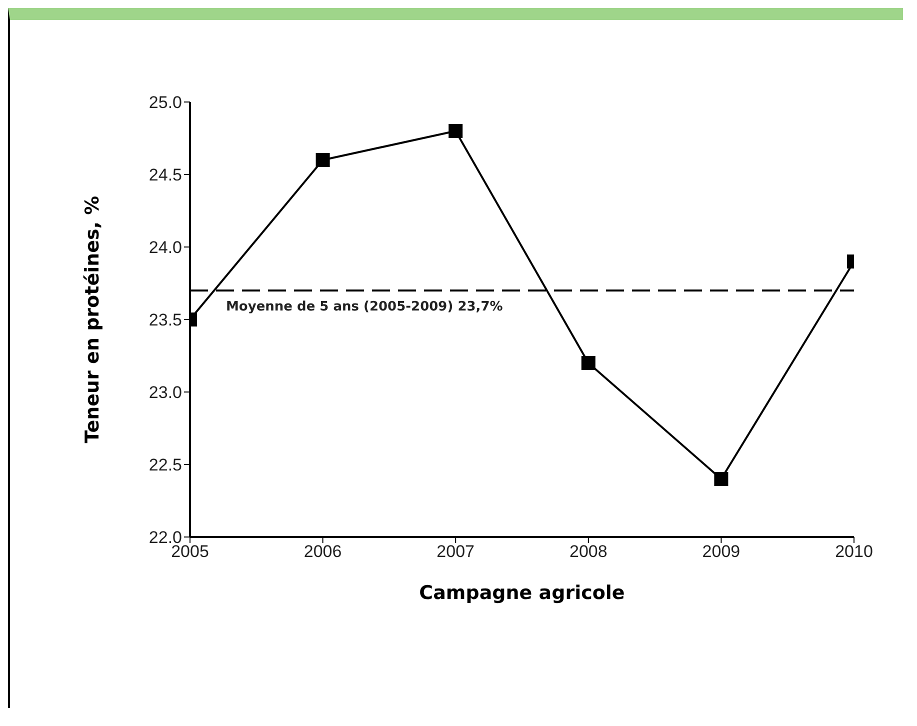 This screenshot has height=726, width=917. What do you see at coordinates (588, 552) in the screenshot?
I see `x-tick-label: 2008` at bounding box center [588, 552].